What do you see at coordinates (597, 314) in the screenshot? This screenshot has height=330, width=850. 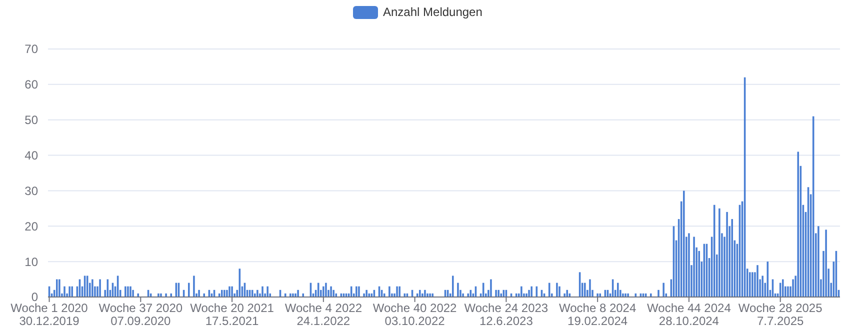 I see `x-tick-label: Woche 8 2024 19.02.2024` at bounding box center [597, 314].